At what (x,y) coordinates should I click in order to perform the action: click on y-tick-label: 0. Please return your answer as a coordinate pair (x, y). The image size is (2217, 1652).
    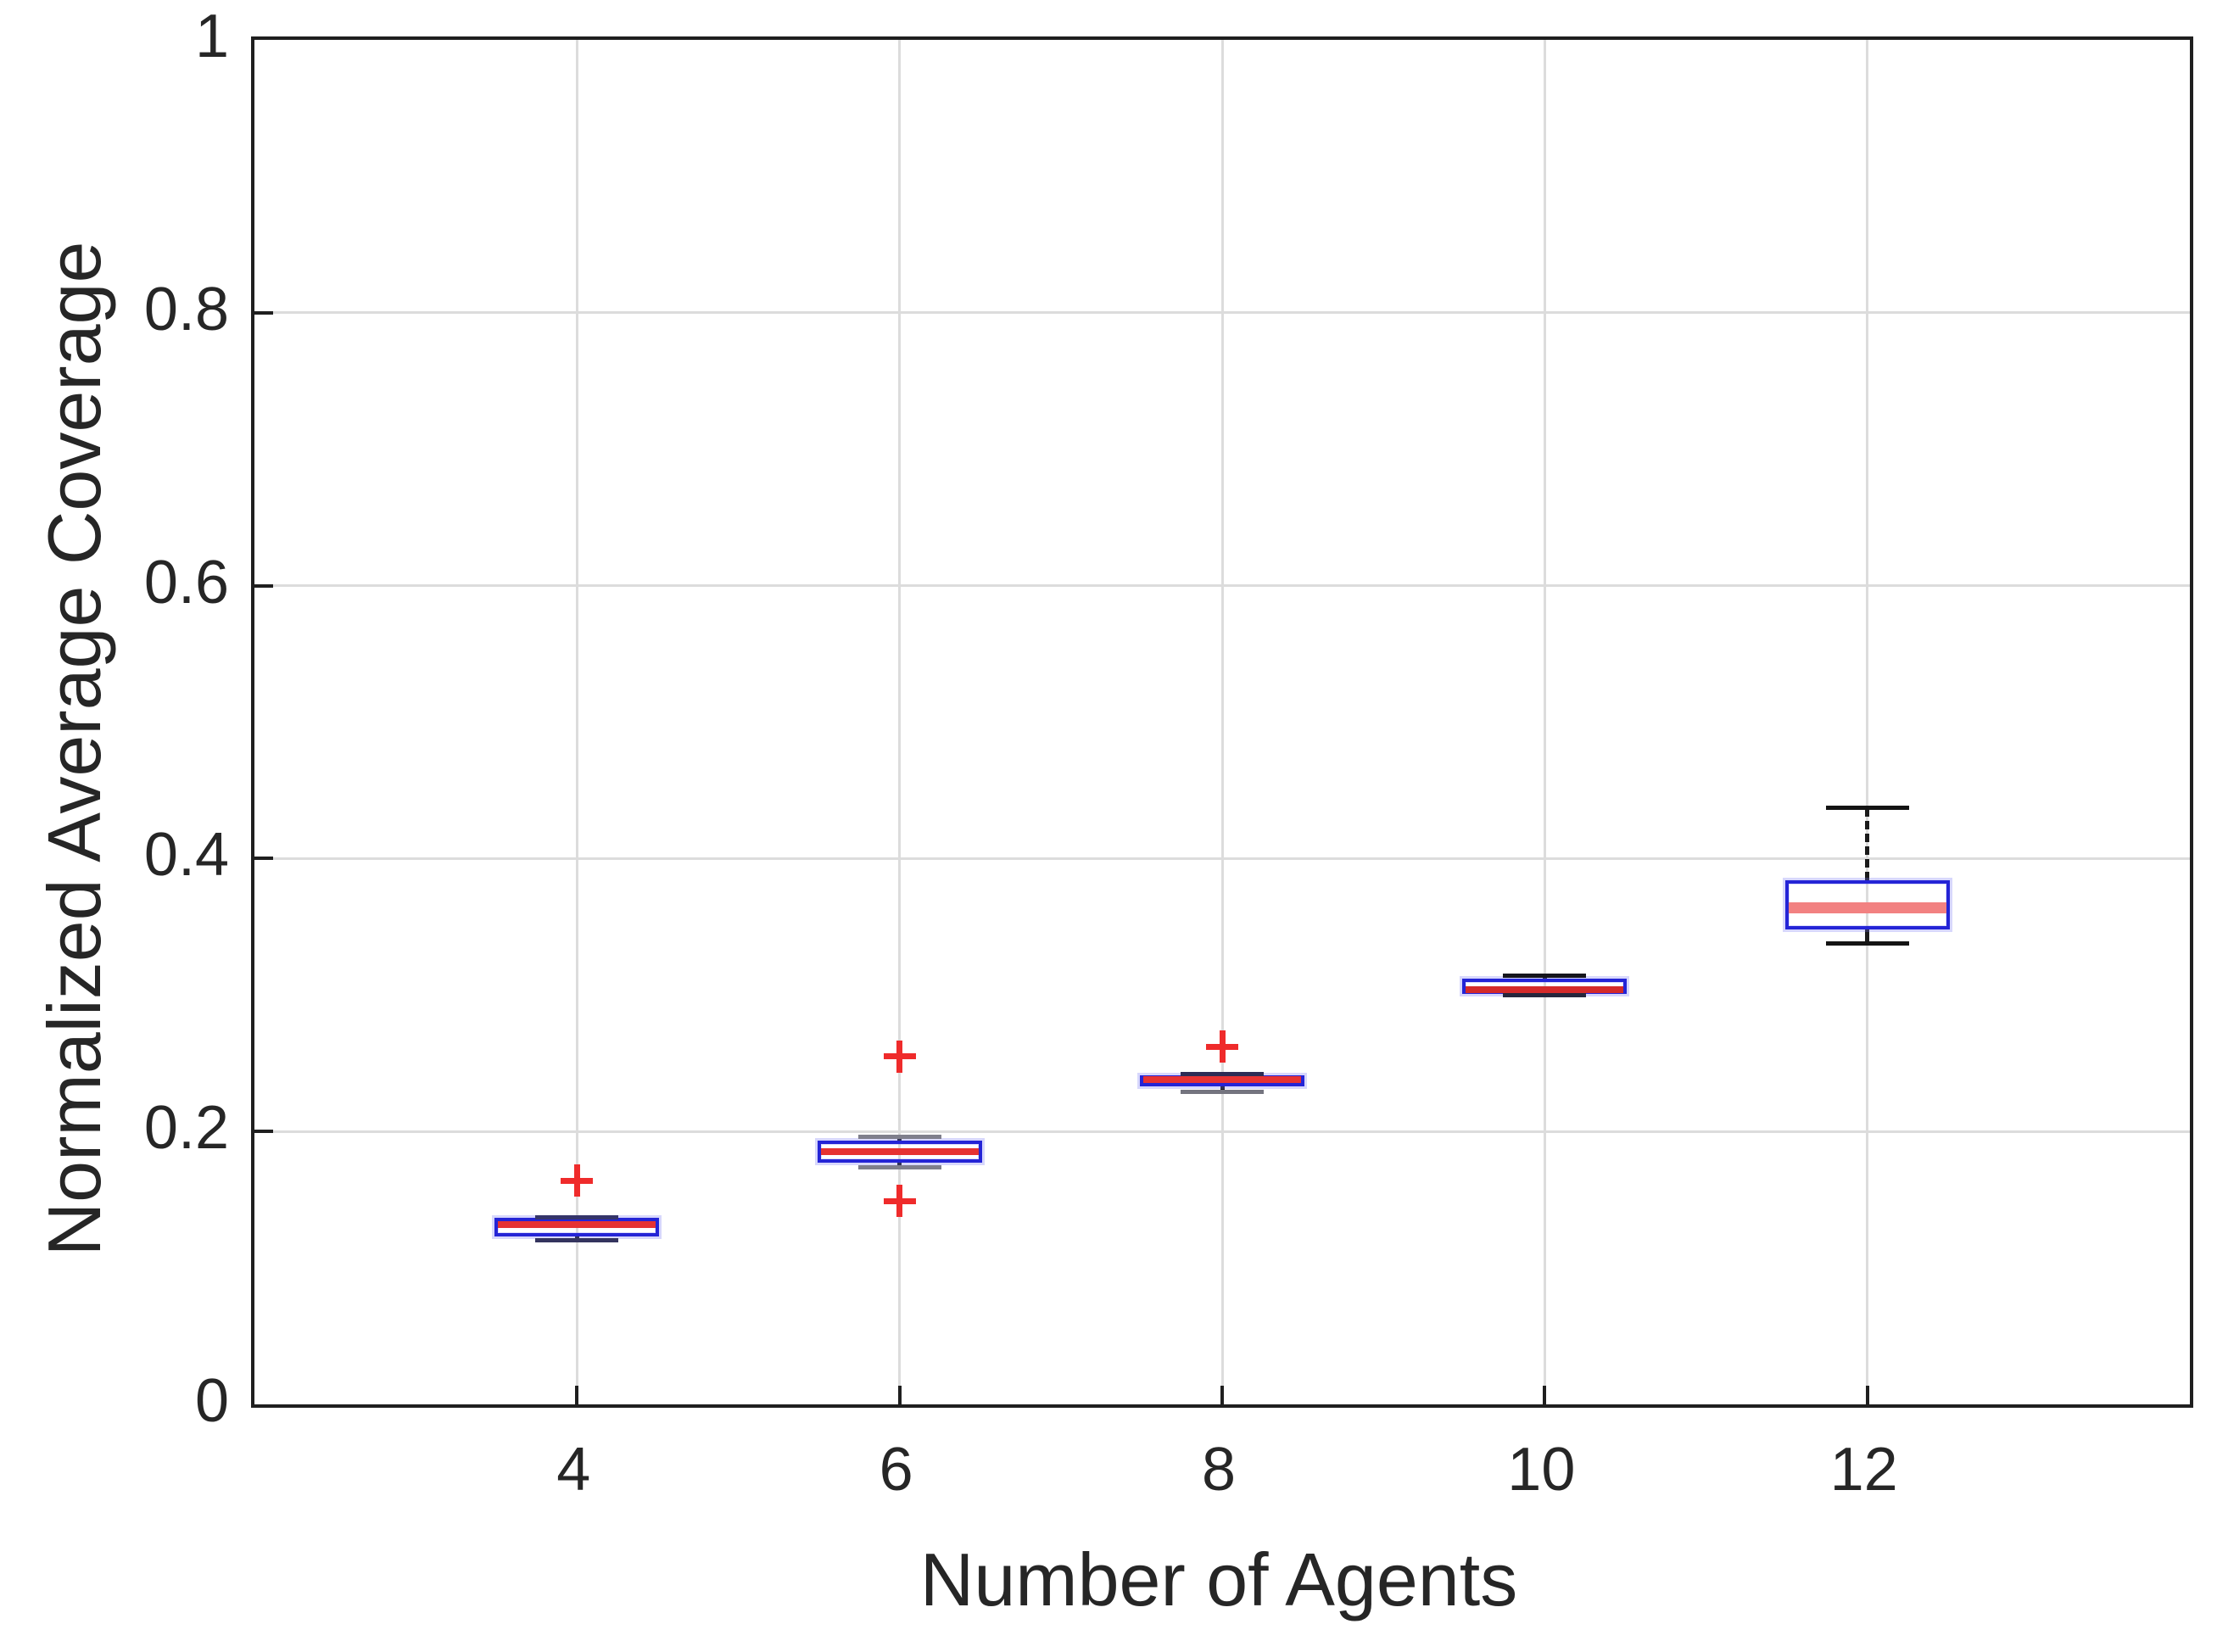
    Looking at the image, I should click on (211, 1401).